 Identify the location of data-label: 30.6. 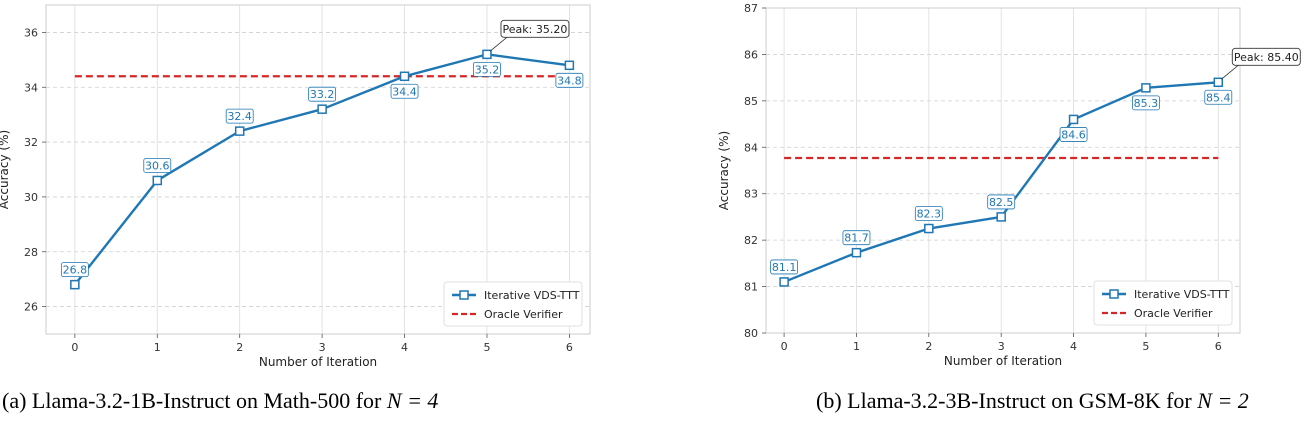
(157, 165).